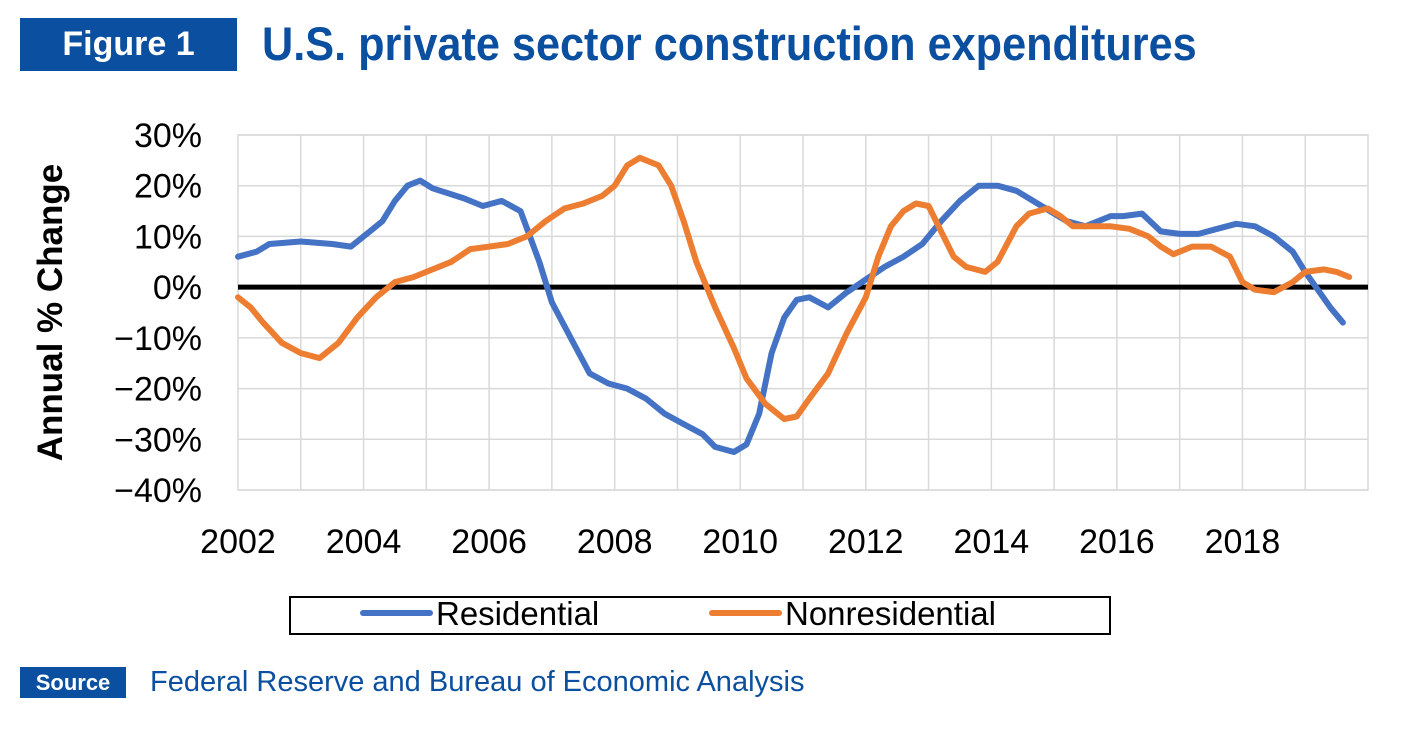 The image size is (1408, 732). I want to click on y-tick-label: 20%, so click(168, 187).